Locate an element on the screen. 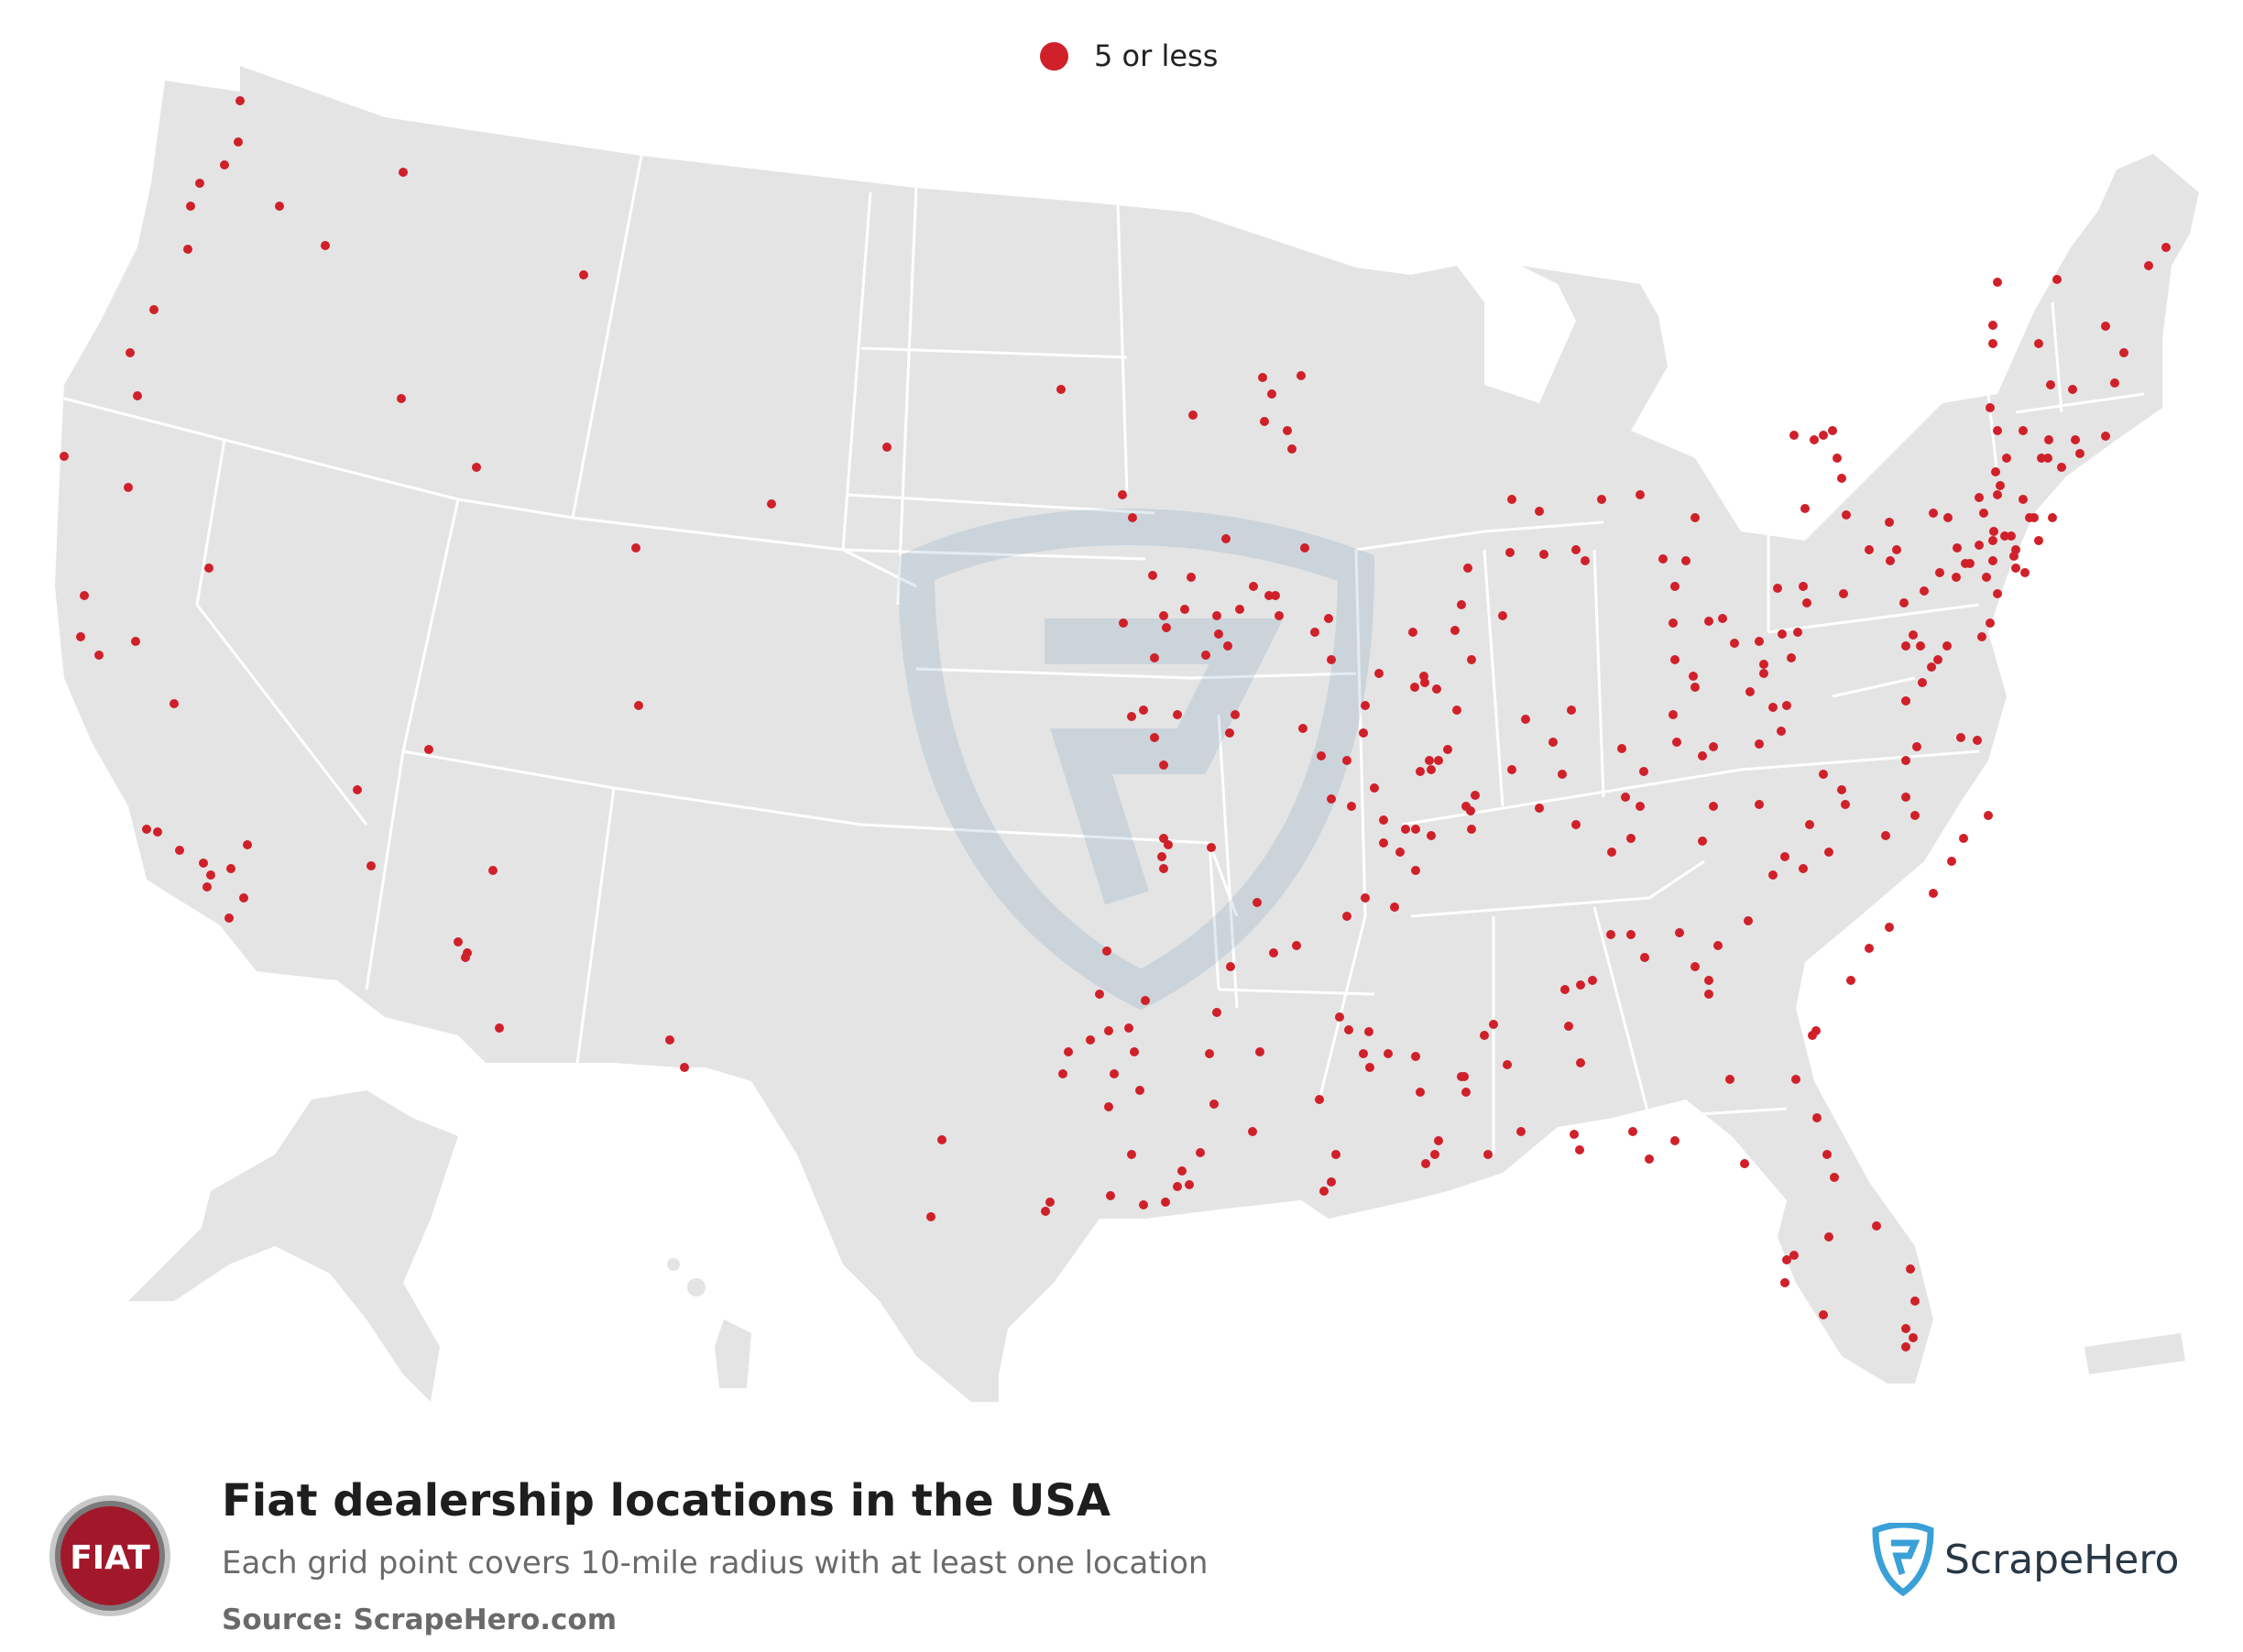 This screenshot has height=1652, width=2243. hawaii-islet is located at coordinates (673, 1264).